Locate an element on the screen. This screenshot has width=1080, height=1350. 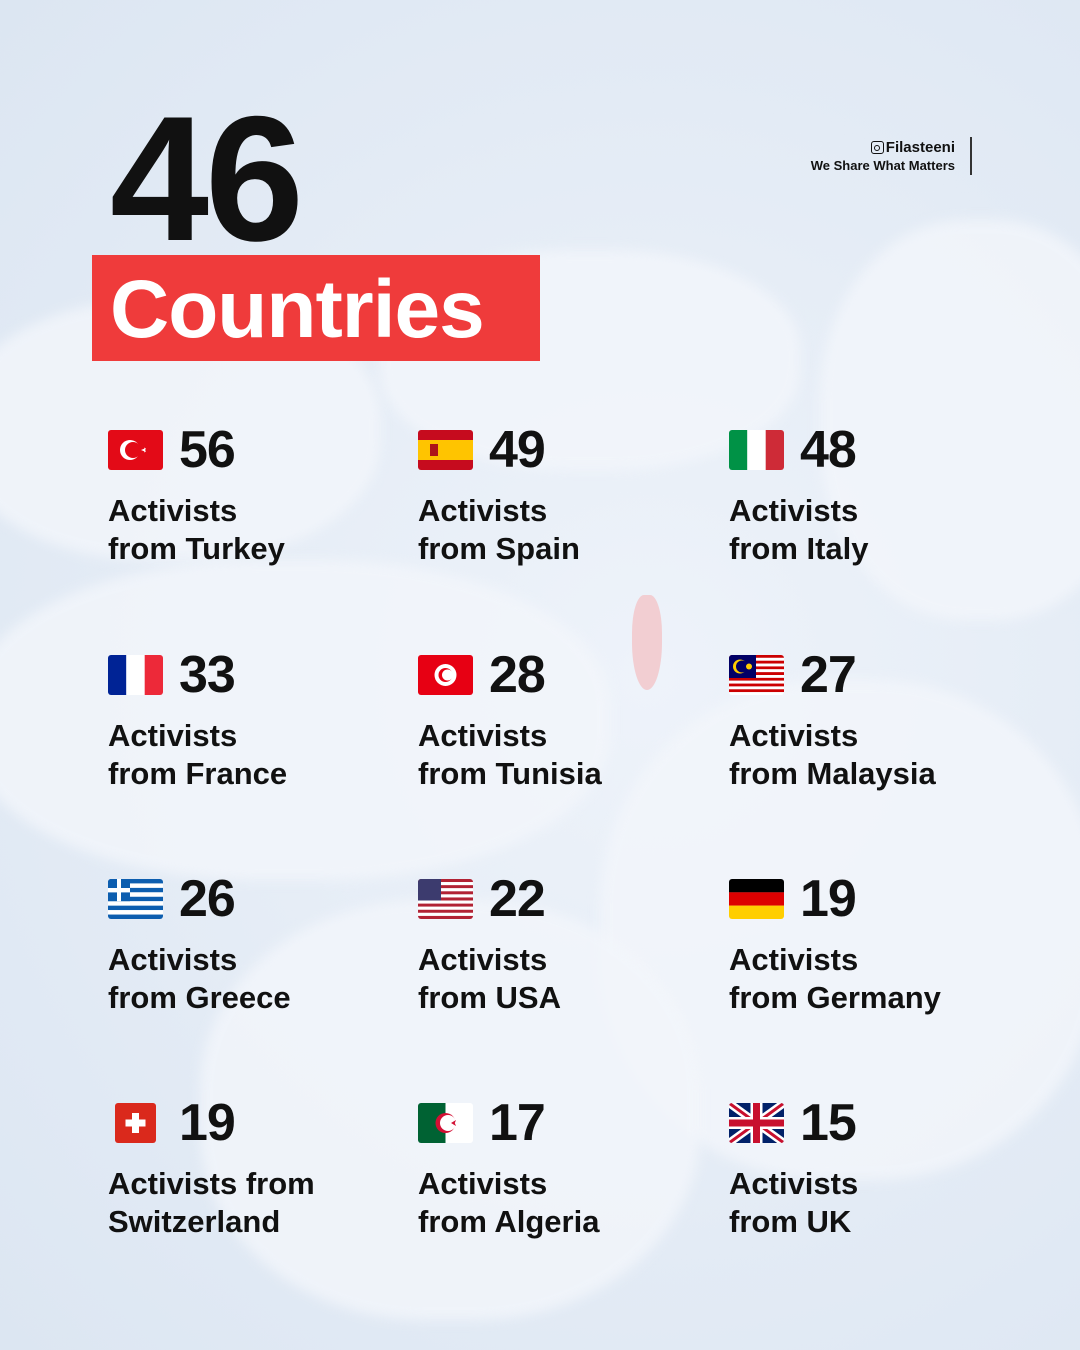
activist-label: Activists from Turkey is located at coordinates (196, 529).